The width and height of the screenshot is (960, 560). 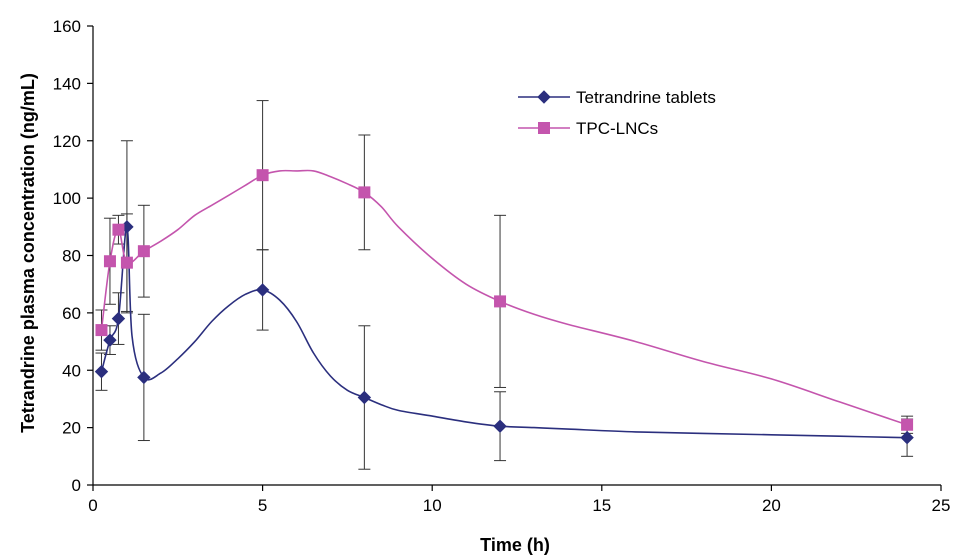 What do you see at coordinates (941, 505) in the screenshot?
I see `x-tick-label: 25` at bounding box center [941, 505].